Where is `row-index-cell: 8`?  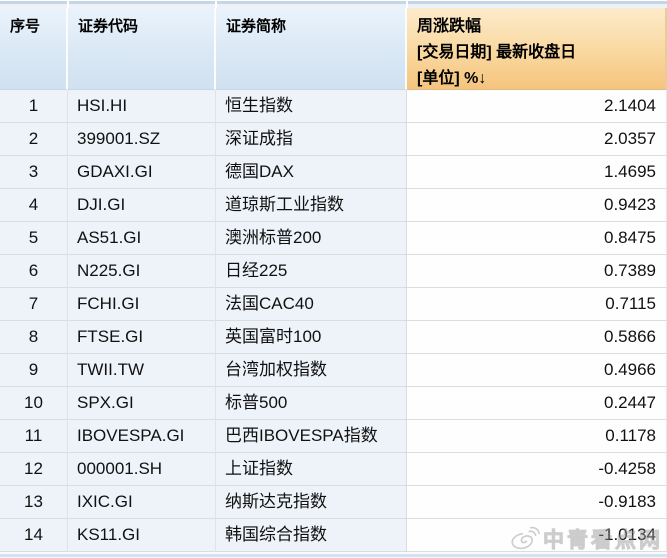
row-index-cell: 8 is located at coordinates (34, 337).